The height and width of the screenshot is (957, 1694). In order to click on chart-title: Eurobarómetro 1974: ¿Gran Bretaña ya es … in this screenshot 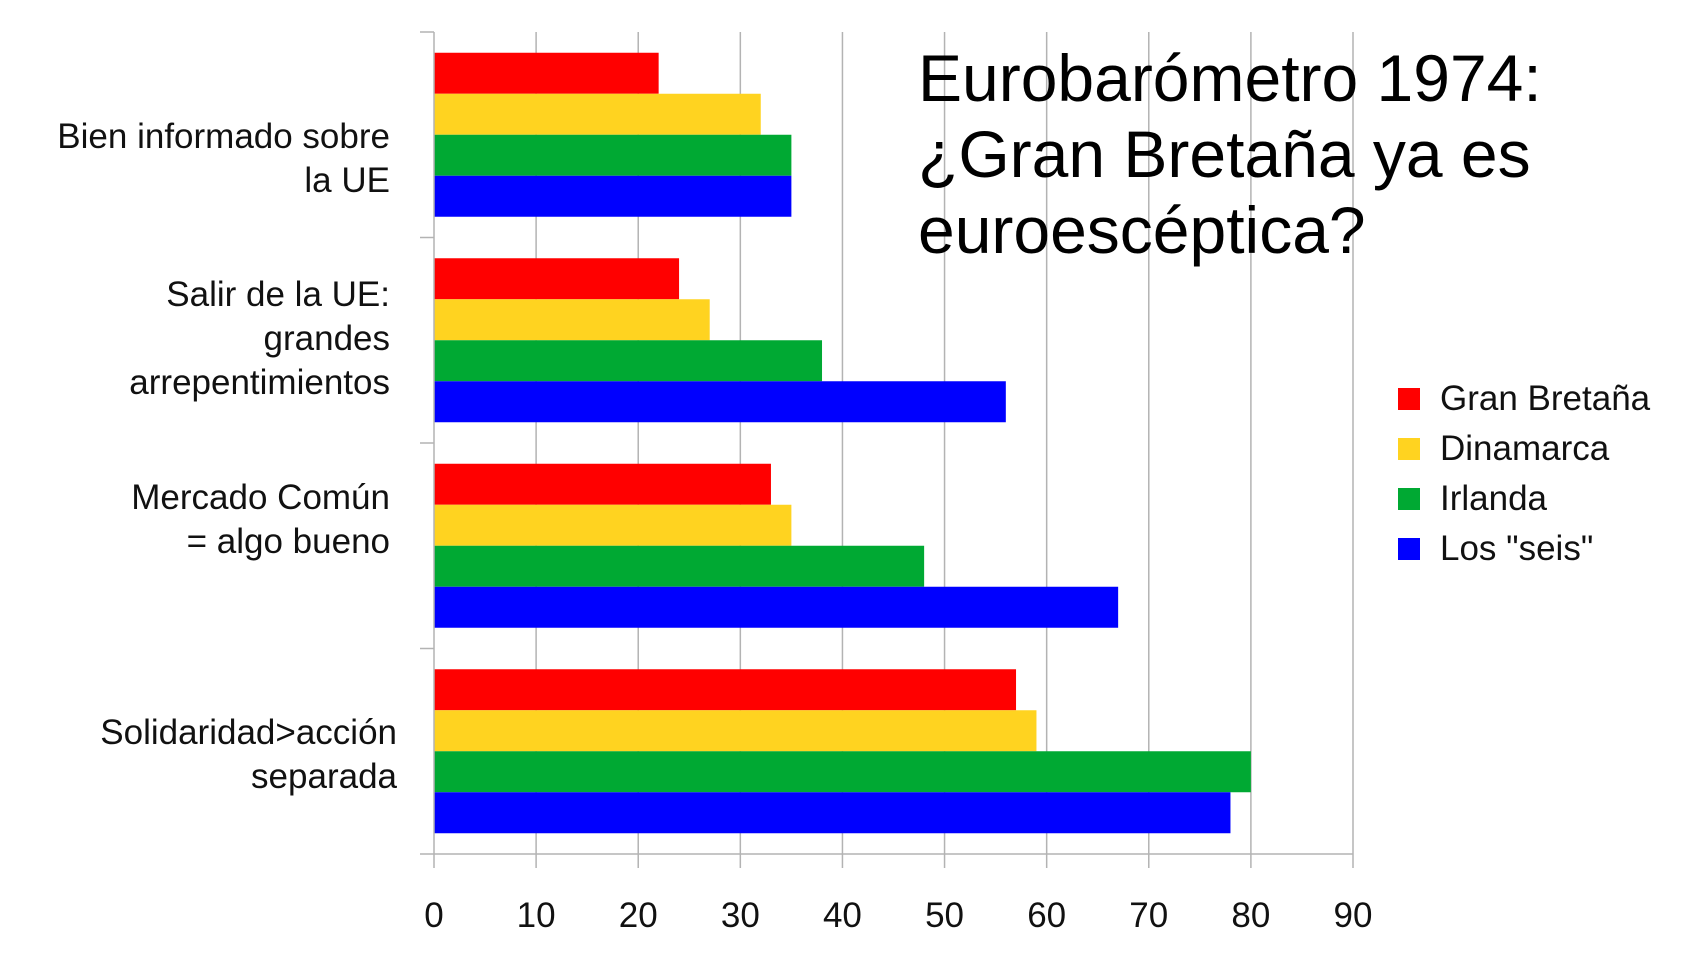, I will do `click(1230, 154)`.